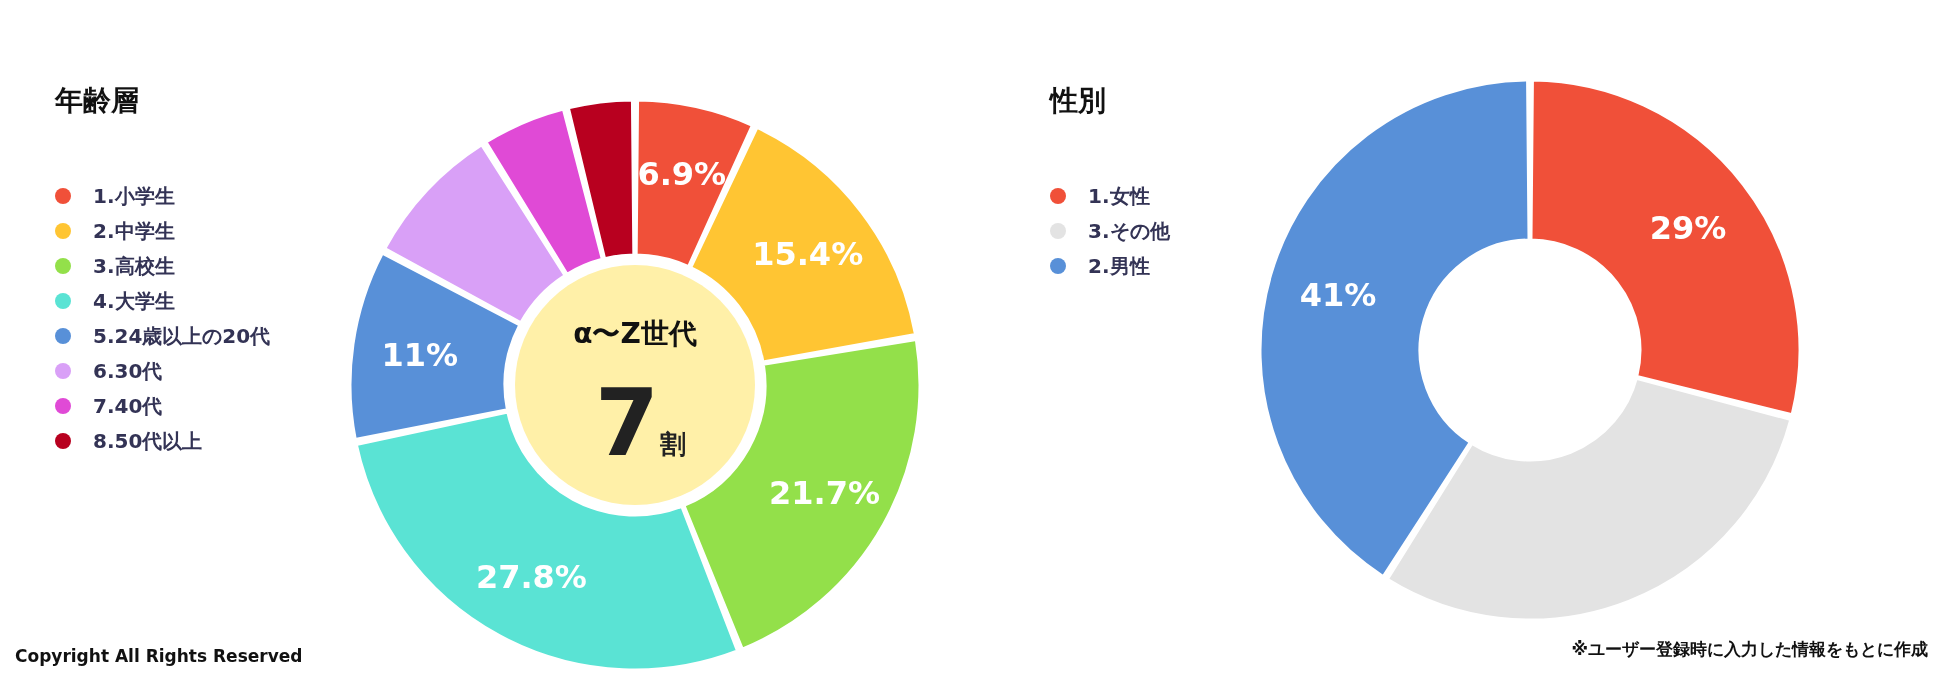 The width and height of the screenshot is (1950, 688). What do you see at coordinates (825, 492) in the screenshot?
I see `data-label: 21.7%` at bounding box center [825, 492].